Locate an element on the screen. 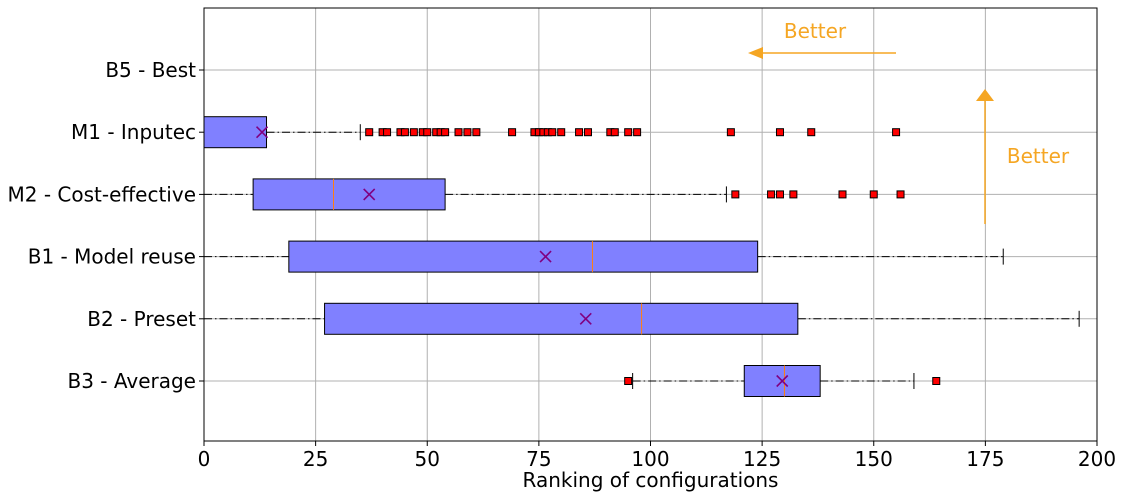  box-b2-preset is located at coordinates (641, 318).